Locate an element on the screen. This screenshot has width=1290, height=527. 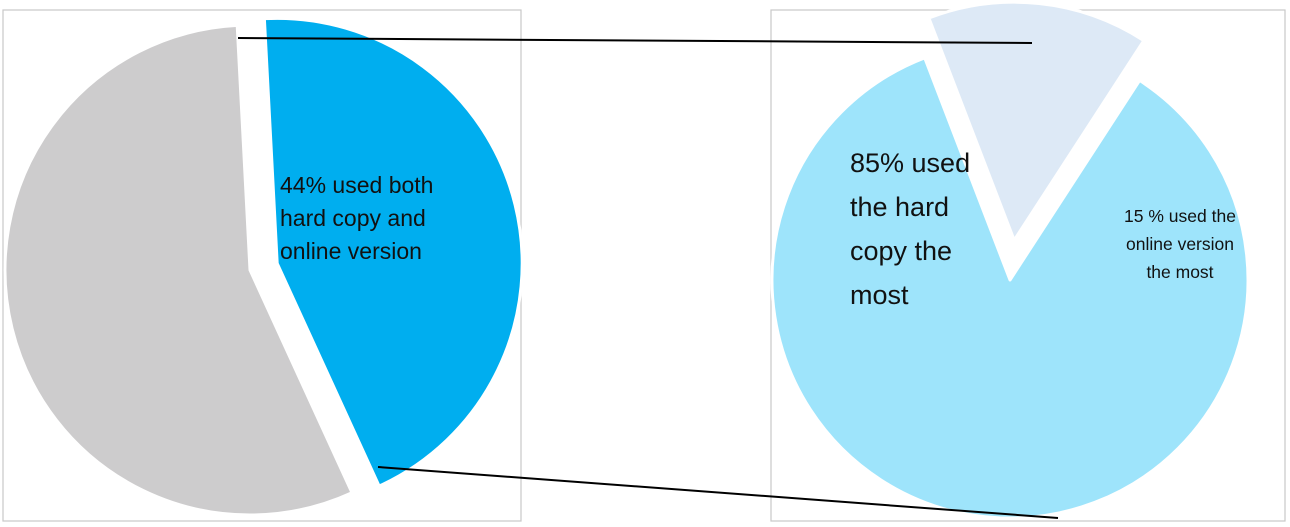
label-line: copy the is located at coordinates (901, 251).